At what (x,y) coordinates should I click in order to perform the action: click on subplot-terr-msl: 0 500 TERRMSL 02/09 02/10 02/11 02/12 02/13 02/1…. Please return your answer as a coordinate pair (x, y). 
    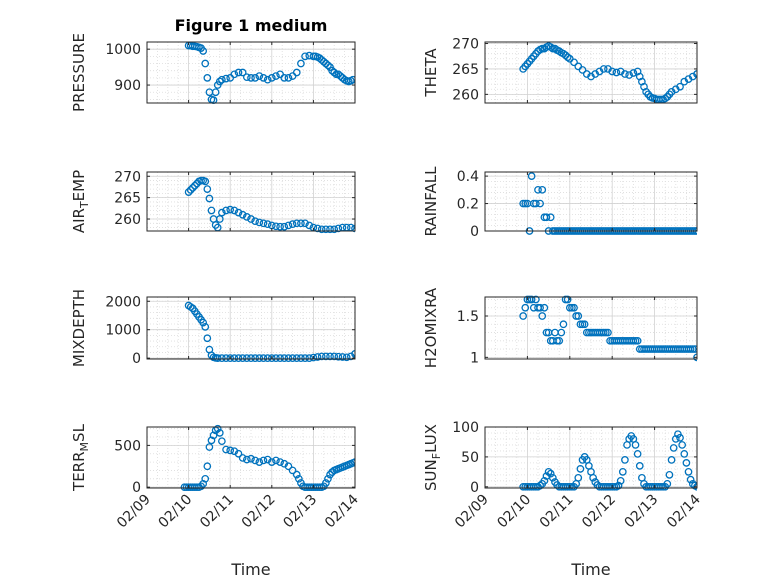
    Looking at the image, I should click on (216, 501).